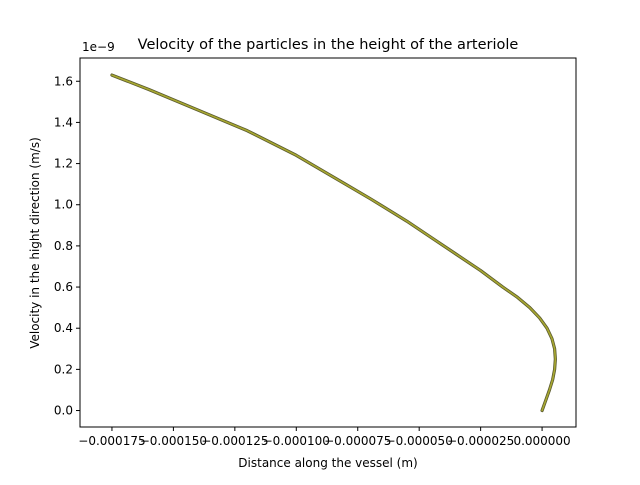 This screenshot has height=485, width=640. Describe the element at coordinates (35, 243) in the screenshot. I see `y-axis-label: Velocity in the hight direction (m/s)` at that location.